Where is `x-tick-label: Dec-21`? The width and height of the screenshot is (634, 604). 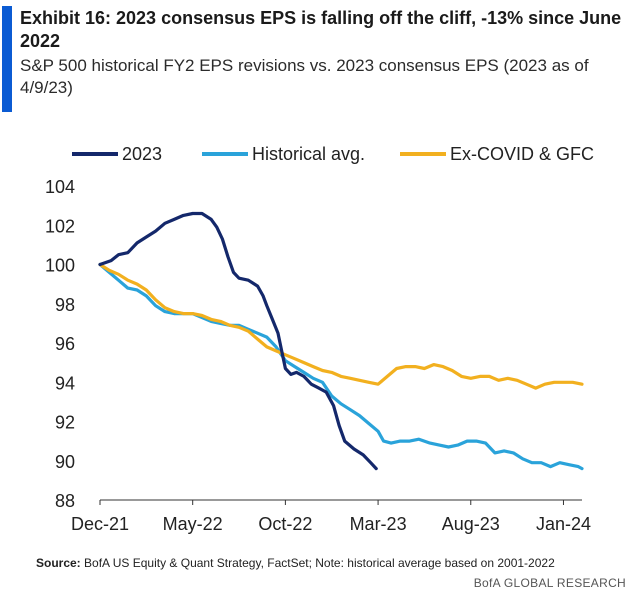 x-tick-label: Dec-21 is located at coordinates (100, 524).